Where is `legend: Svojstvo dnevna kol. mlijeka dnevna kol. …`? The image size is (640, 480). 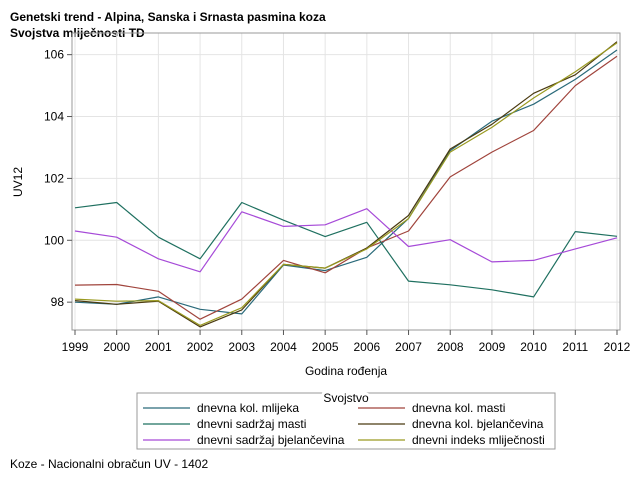
legend: Svojstvo dnevna kol. mlijeka dnevna kol. … is located at coordinates (346, 419).